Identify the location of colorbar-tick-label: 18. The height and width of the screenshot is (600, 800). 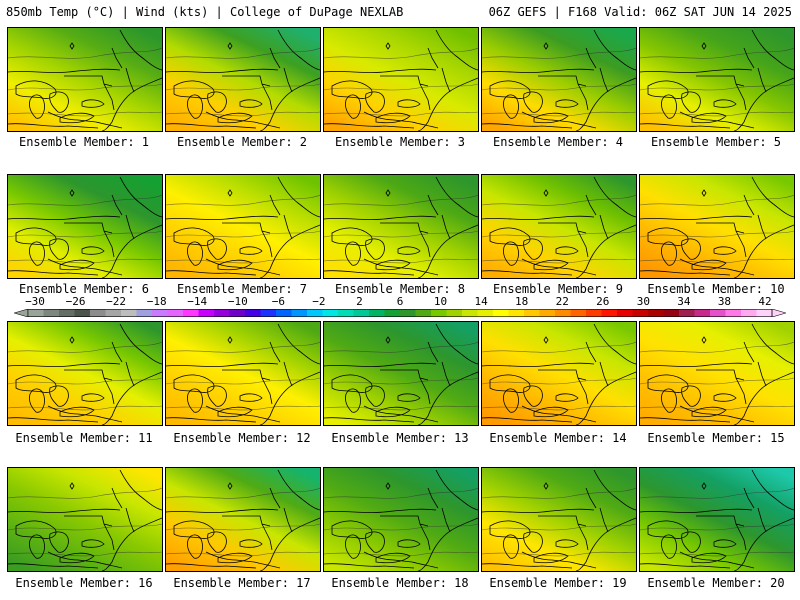
(522, 301).